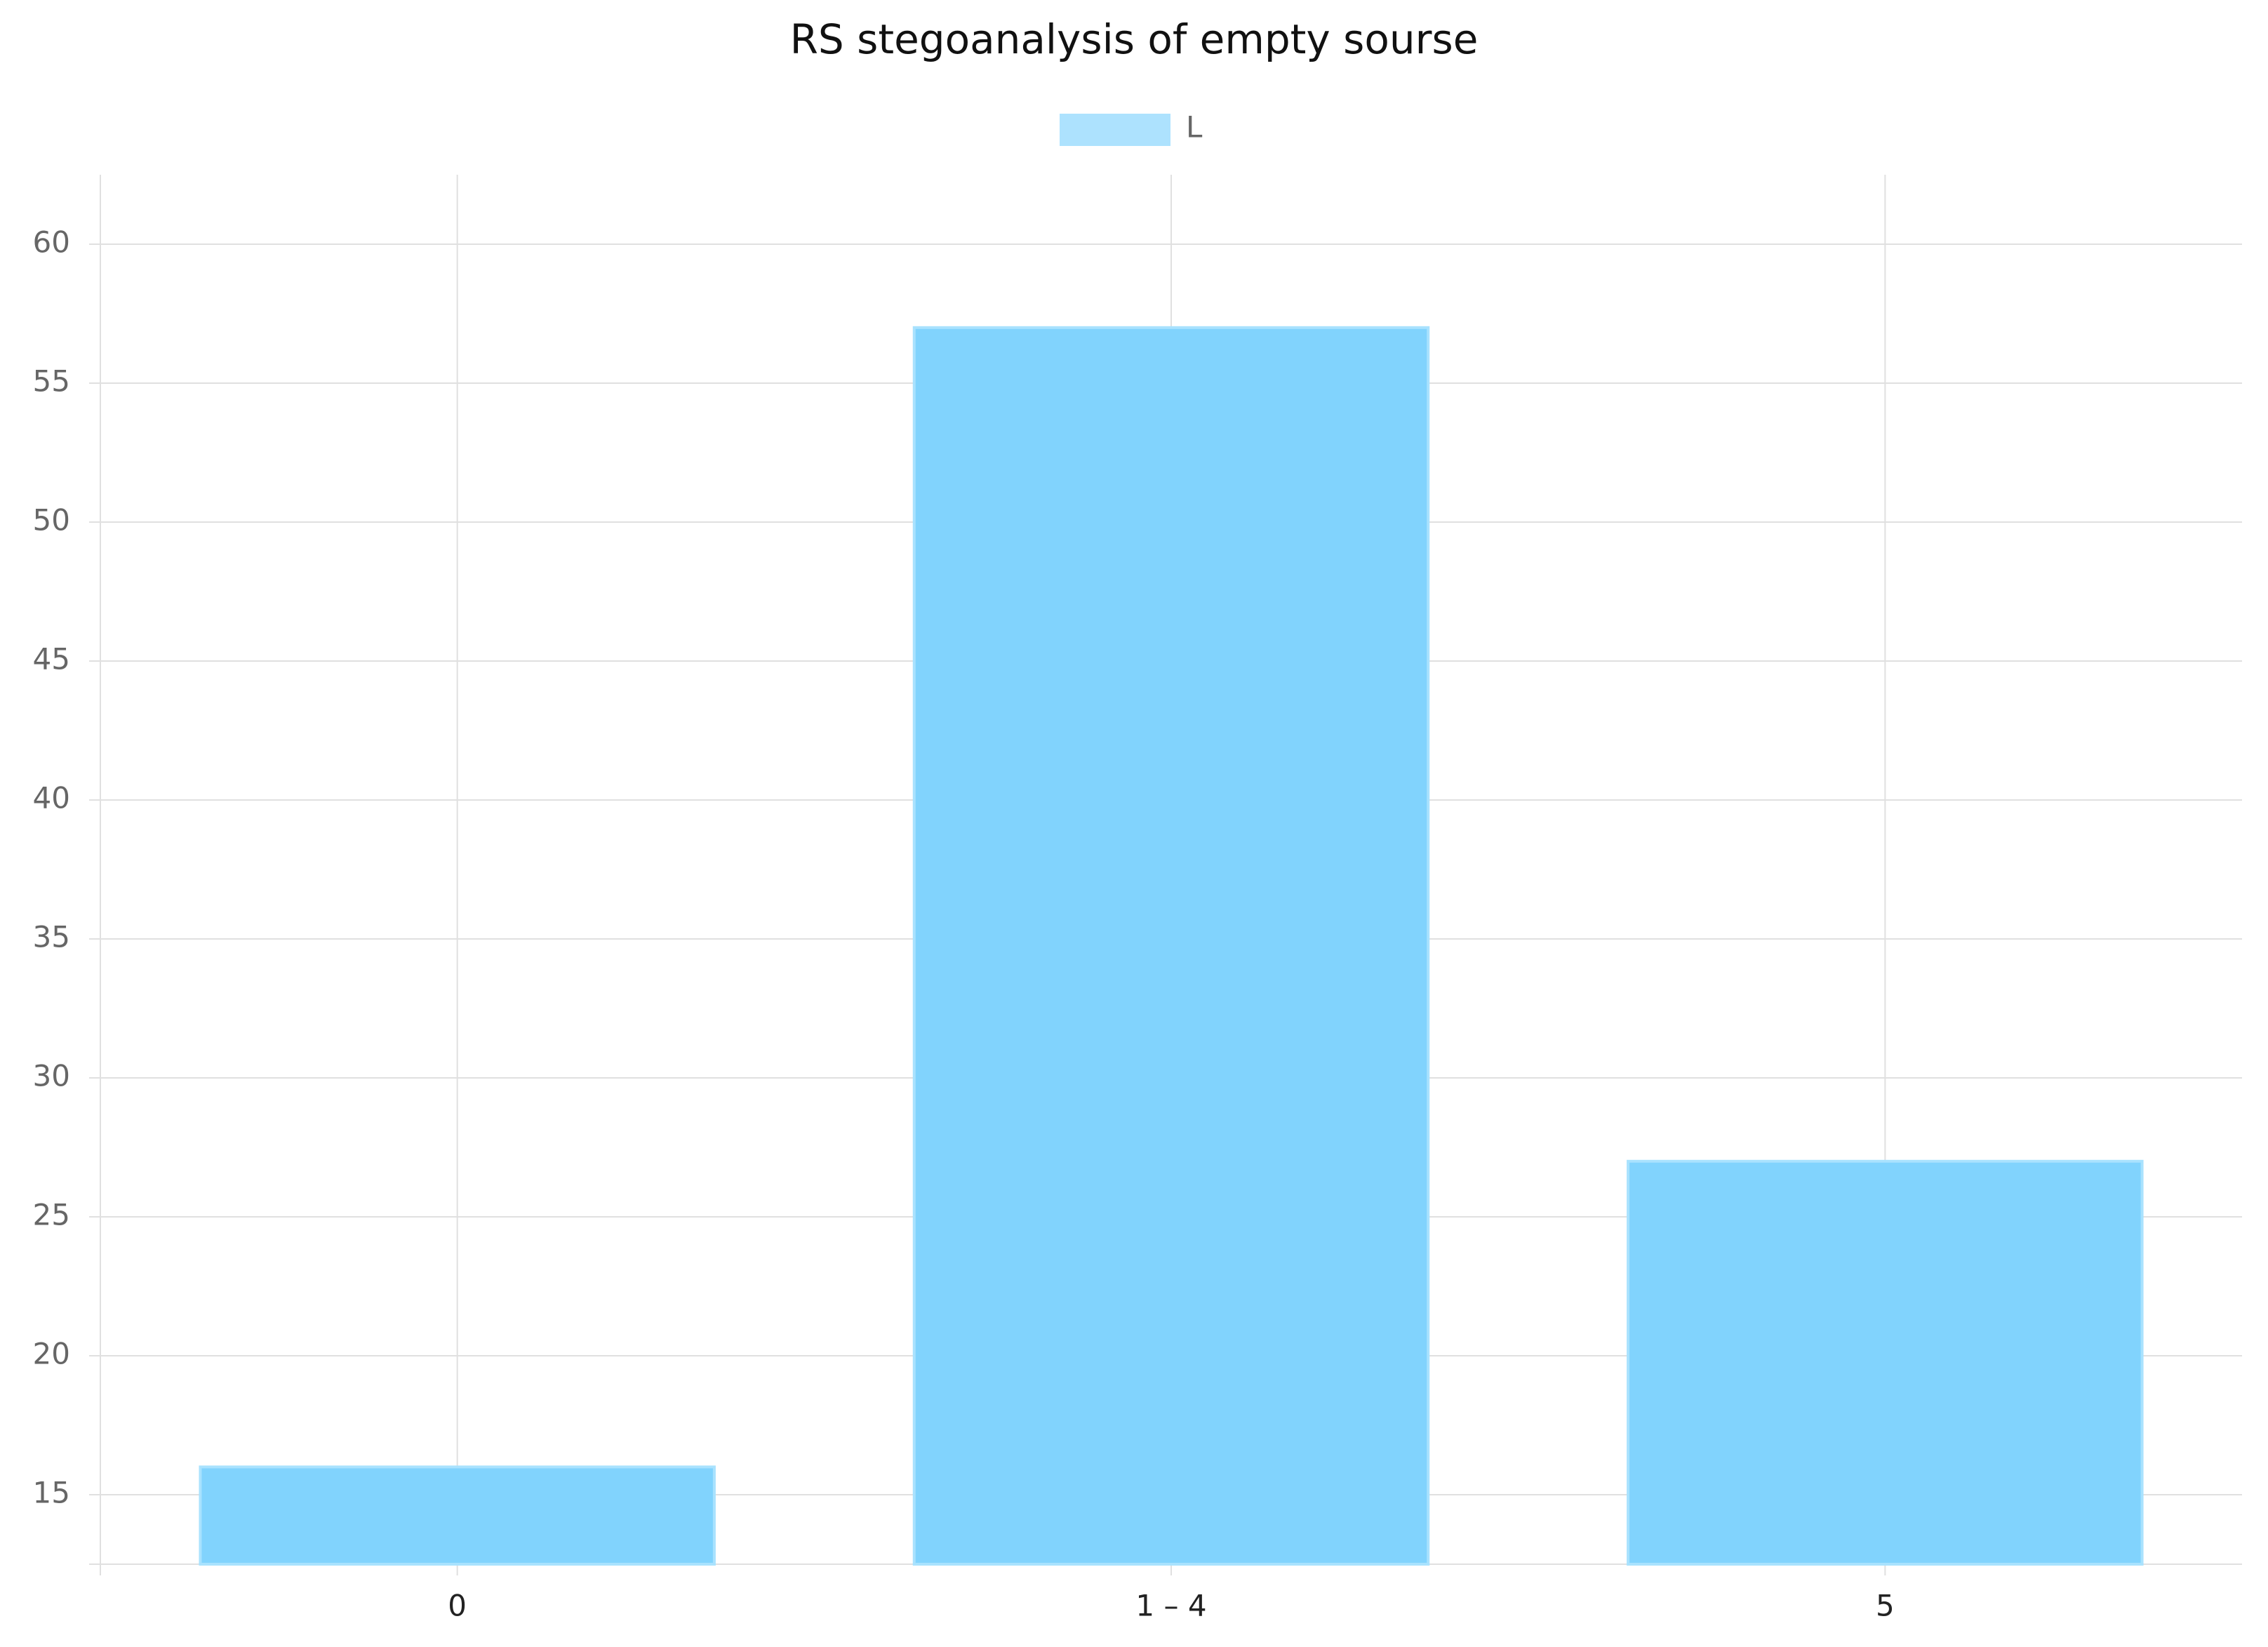 The width and height of the screenshot is (2268, 1647). What do you see at coordinates (51, 381) in the screenshot?
I see `y-tick-label: 55` at bounding box center [51, 381].